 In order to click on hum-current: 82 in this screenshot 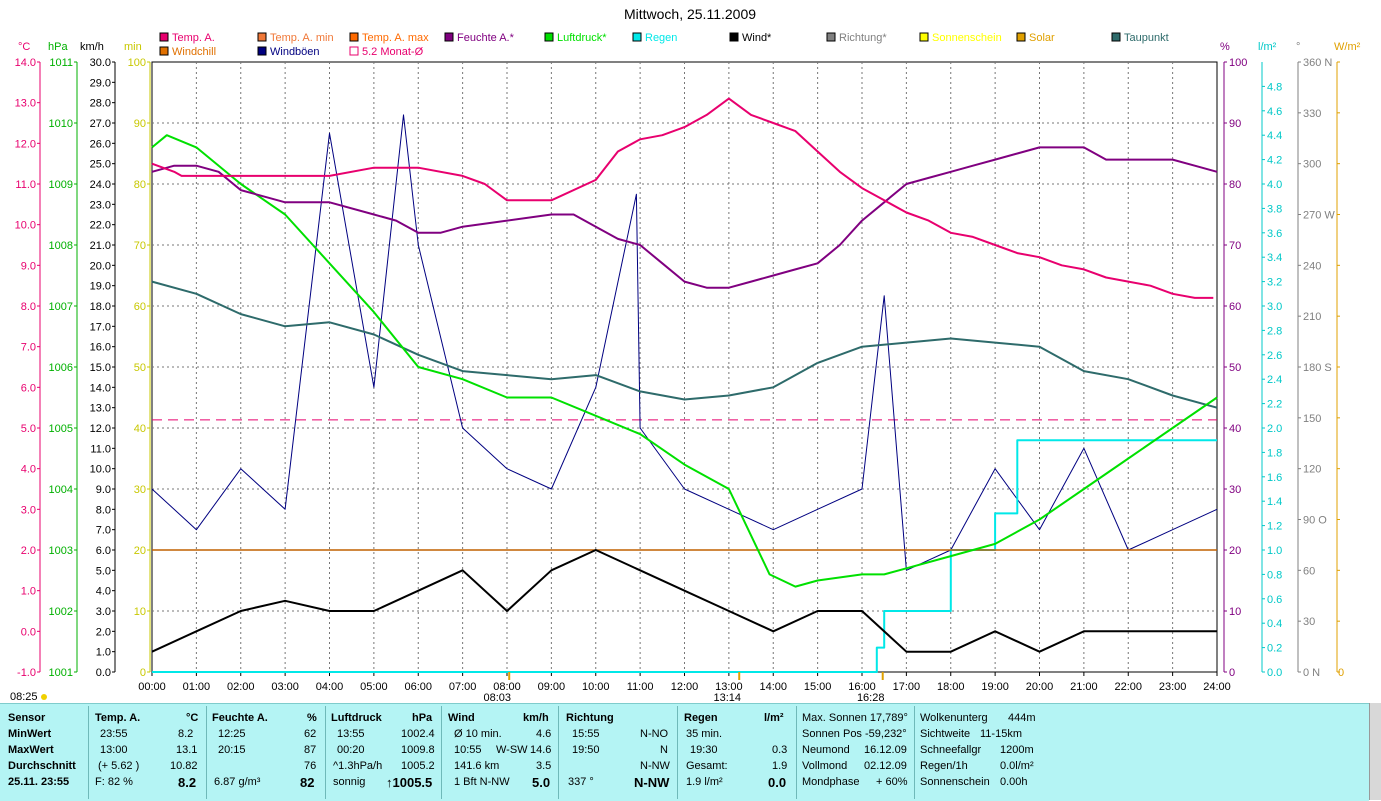, I will do `click(307, 782)`.